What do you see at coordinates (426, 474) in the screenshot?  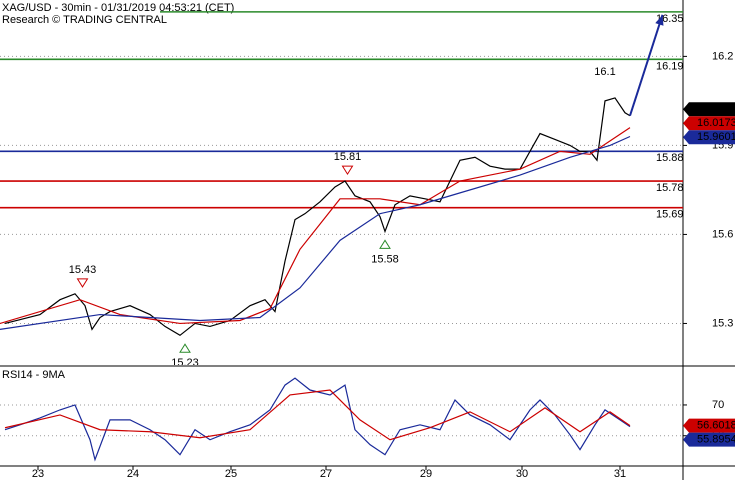 I see `x-tick-label: 29` at bounding box center [426, 474].